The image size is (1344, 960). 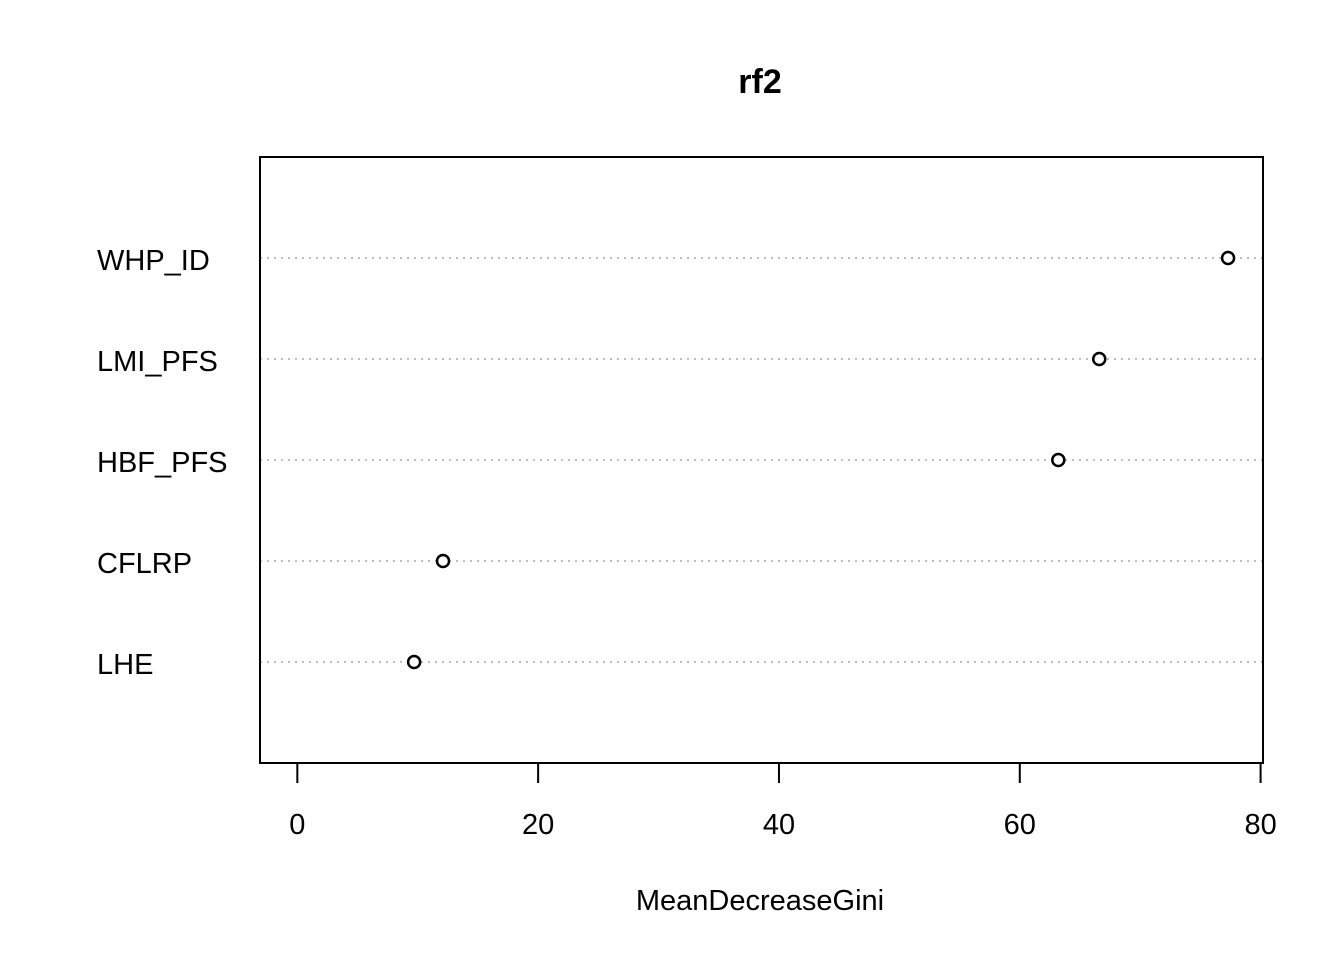 I want to click on category-label-1: WHP_ID, so click(x=153, y=261).